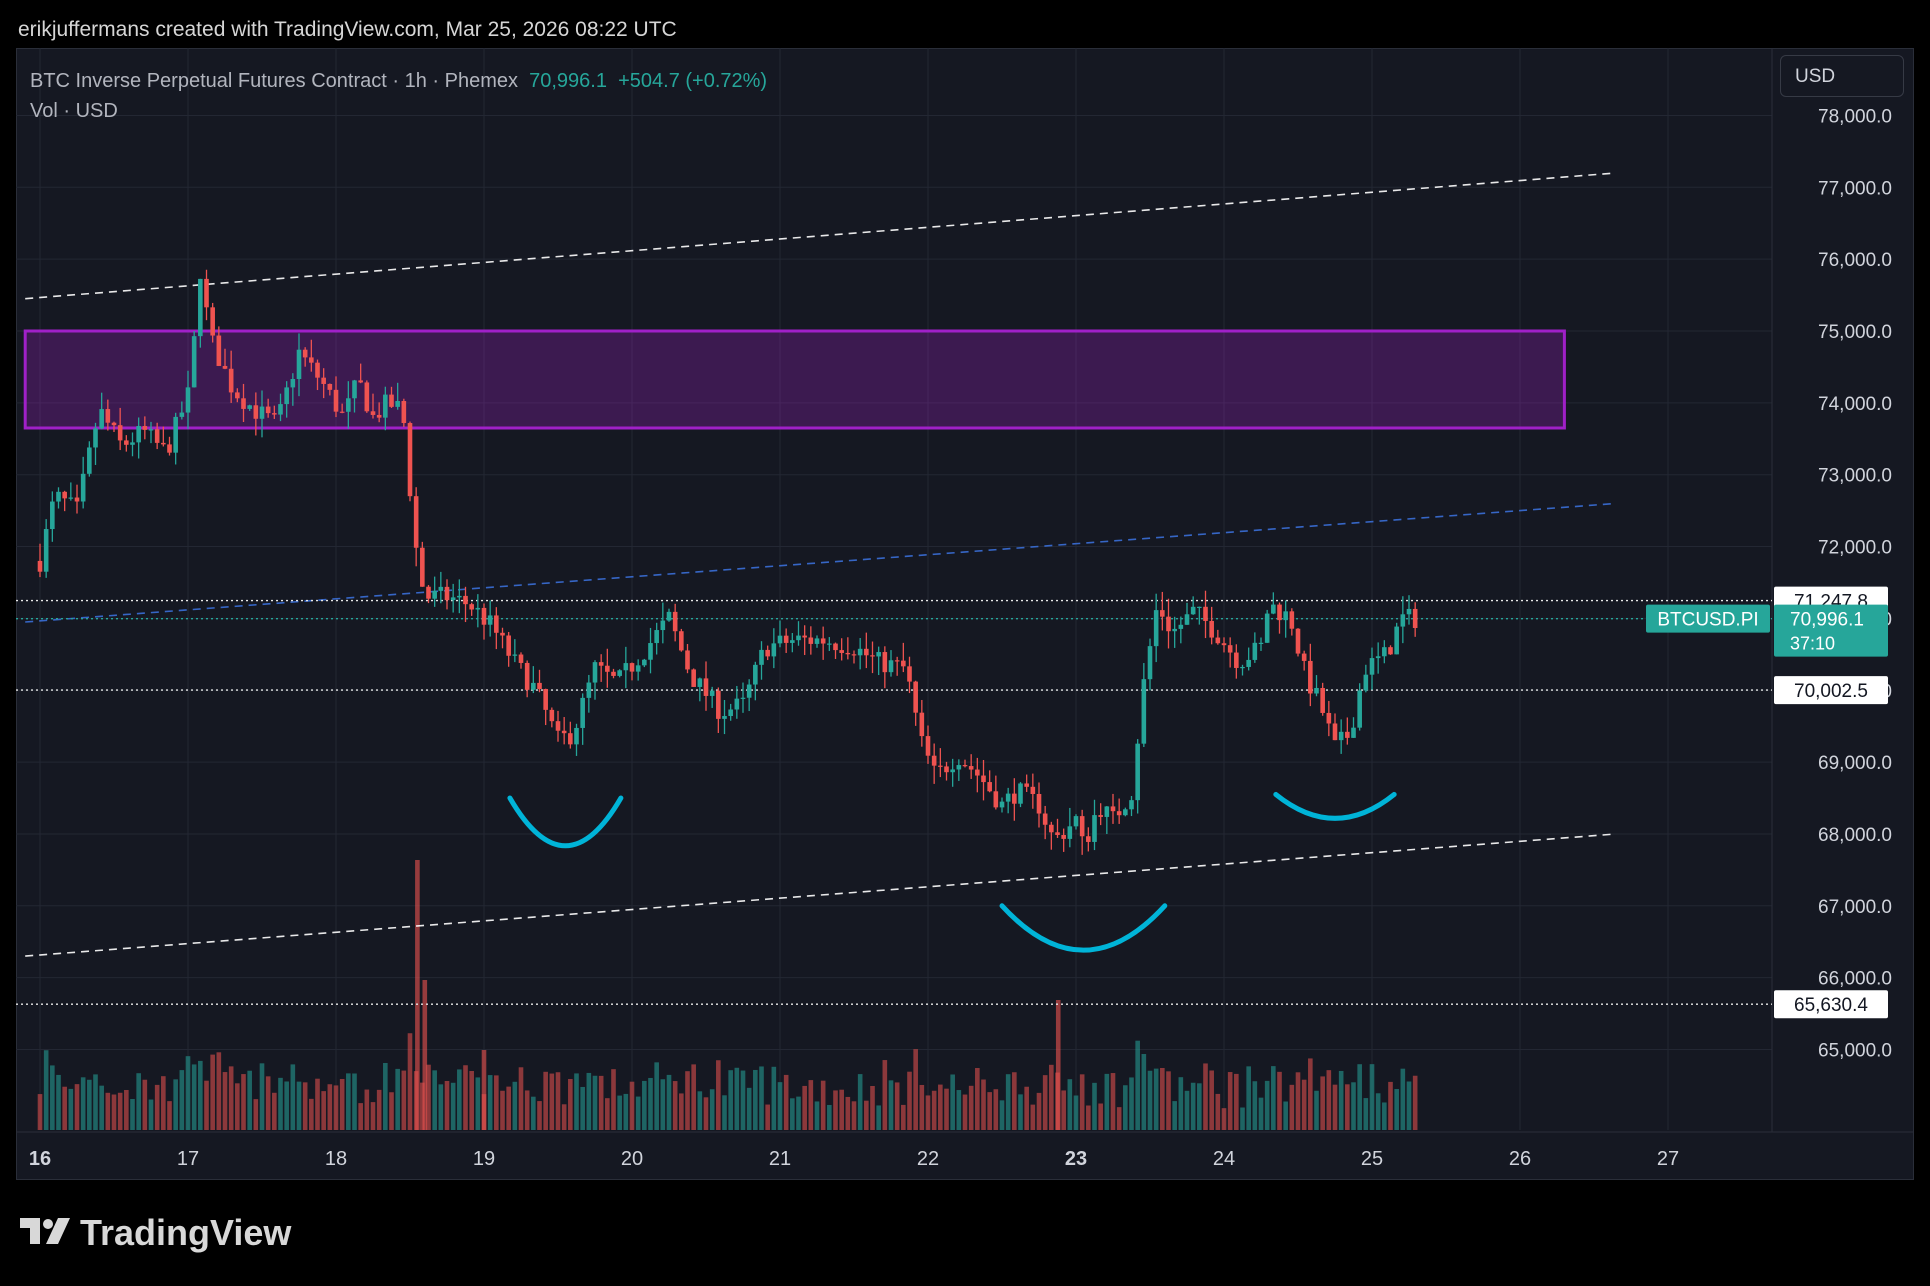  Describe the element at coordinates (1855, 404) in the screenshot. I see `y-tick-label: 74,000.0` at that location.